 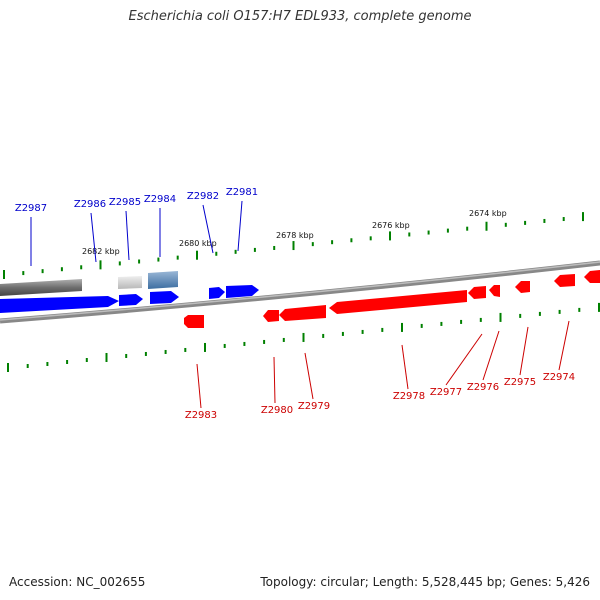 What do you see at coordinates (483, 387) in the screenshot?
I see `gene-label-z2976: Z2976` at bounding box center [483, 387].